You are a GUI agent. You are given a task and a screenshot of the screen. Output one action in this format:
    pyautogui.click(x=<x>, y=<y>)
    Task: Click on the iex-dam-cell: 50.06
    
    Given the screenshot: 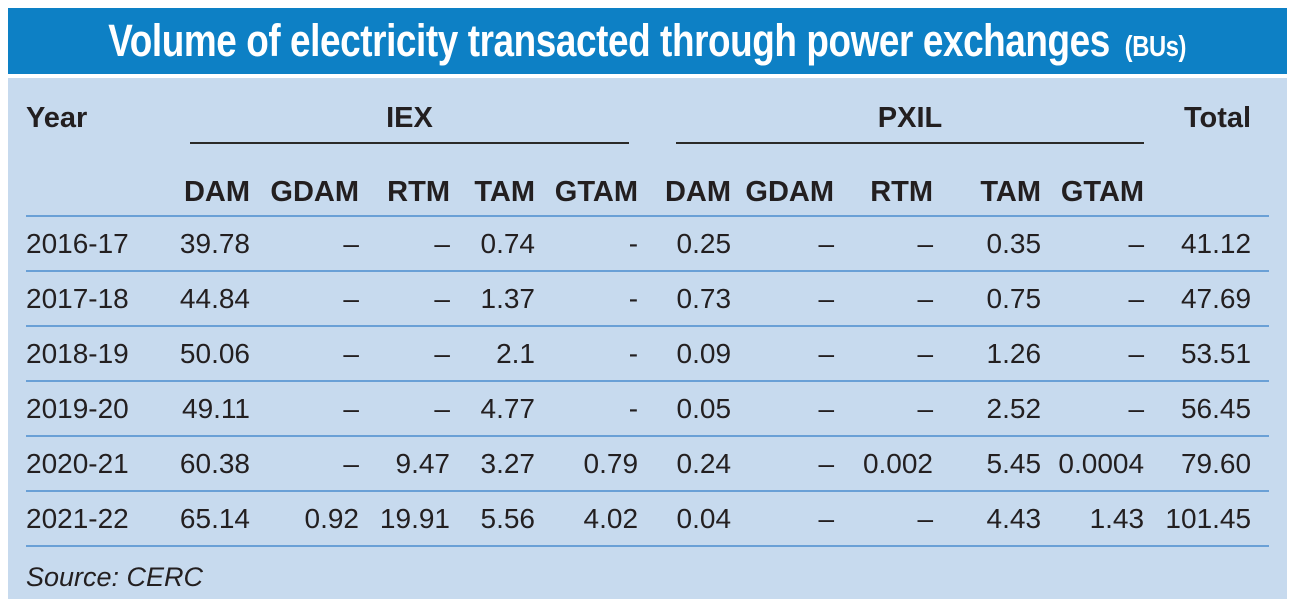 What is the action you would take?
    pyautogui.click(x=194, y=354)
    